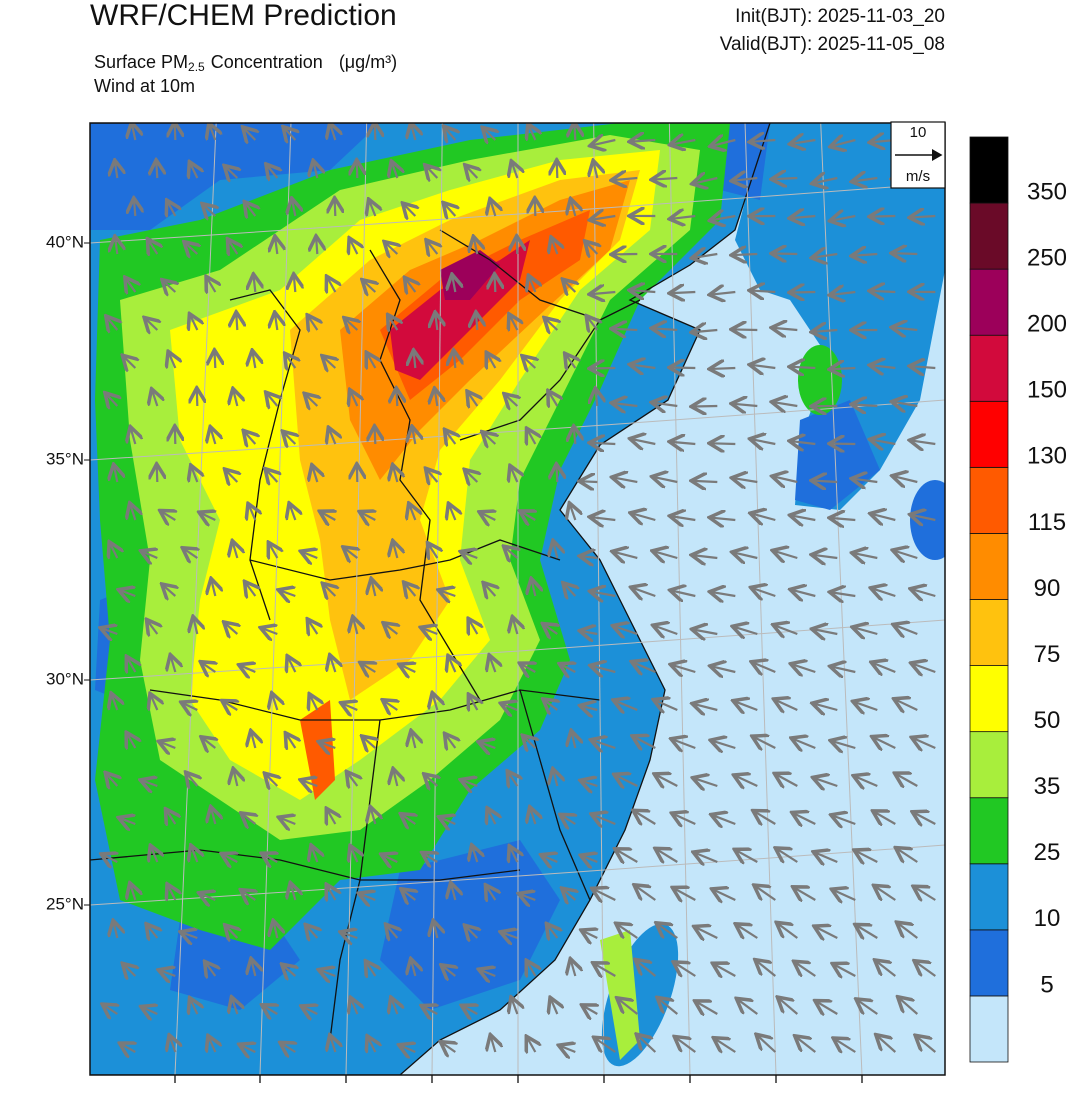 Image resolution: width=1080 pixels, height=1093 pixels. Describe the element at coordinates (1047, 522) in the screenshot. I see `colorbar-label: 115` at that location.